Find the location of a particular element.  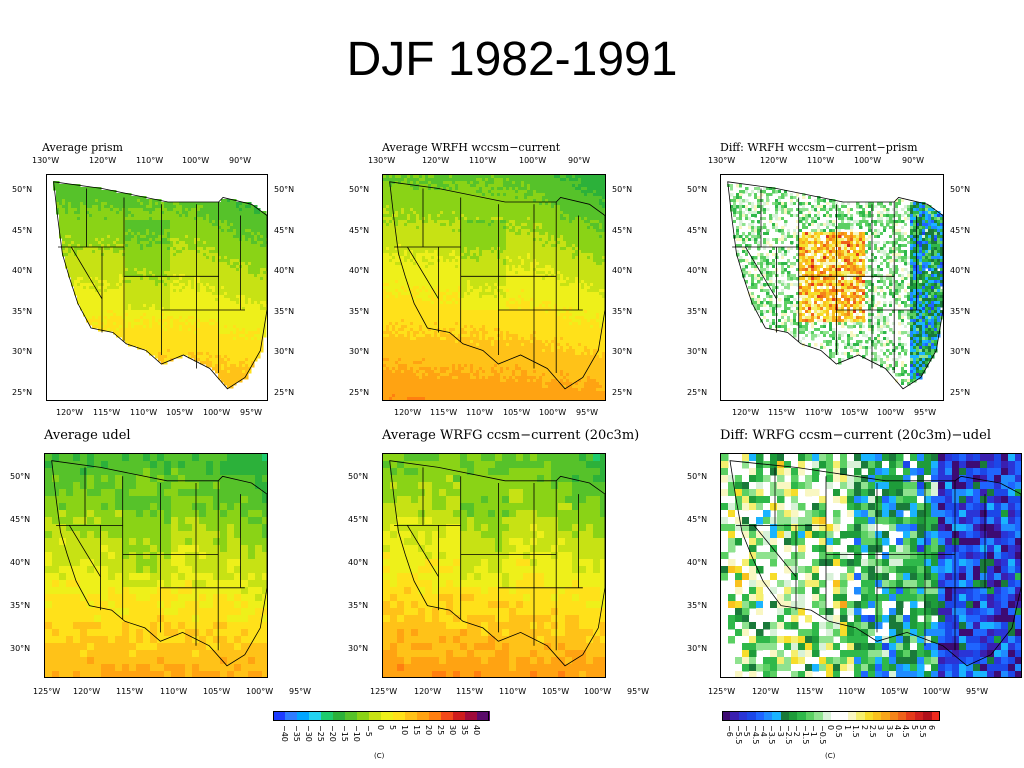

colorbar-difference is located at coordinates (831, 716).